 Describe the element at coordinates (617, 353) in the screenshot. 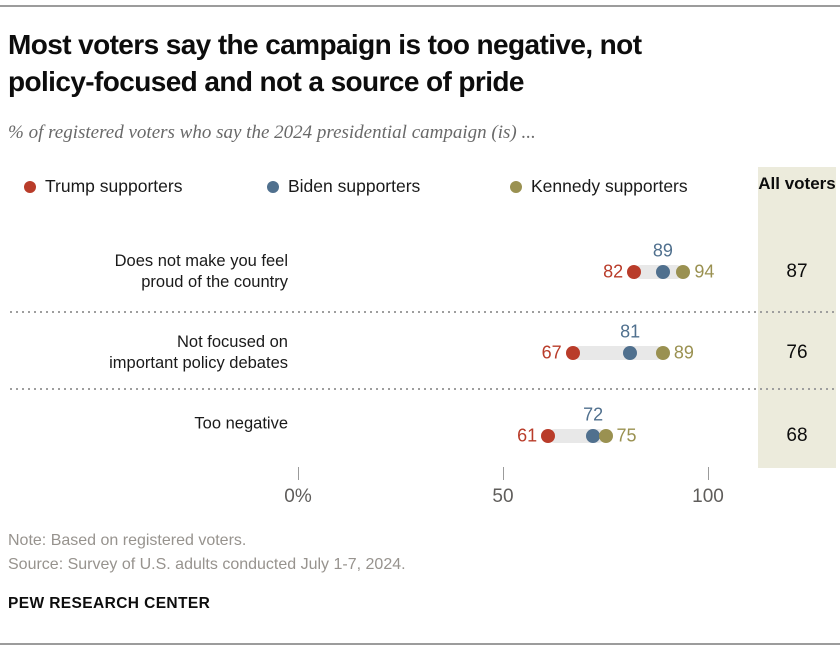

I see `dot-connector-bar` at that location.